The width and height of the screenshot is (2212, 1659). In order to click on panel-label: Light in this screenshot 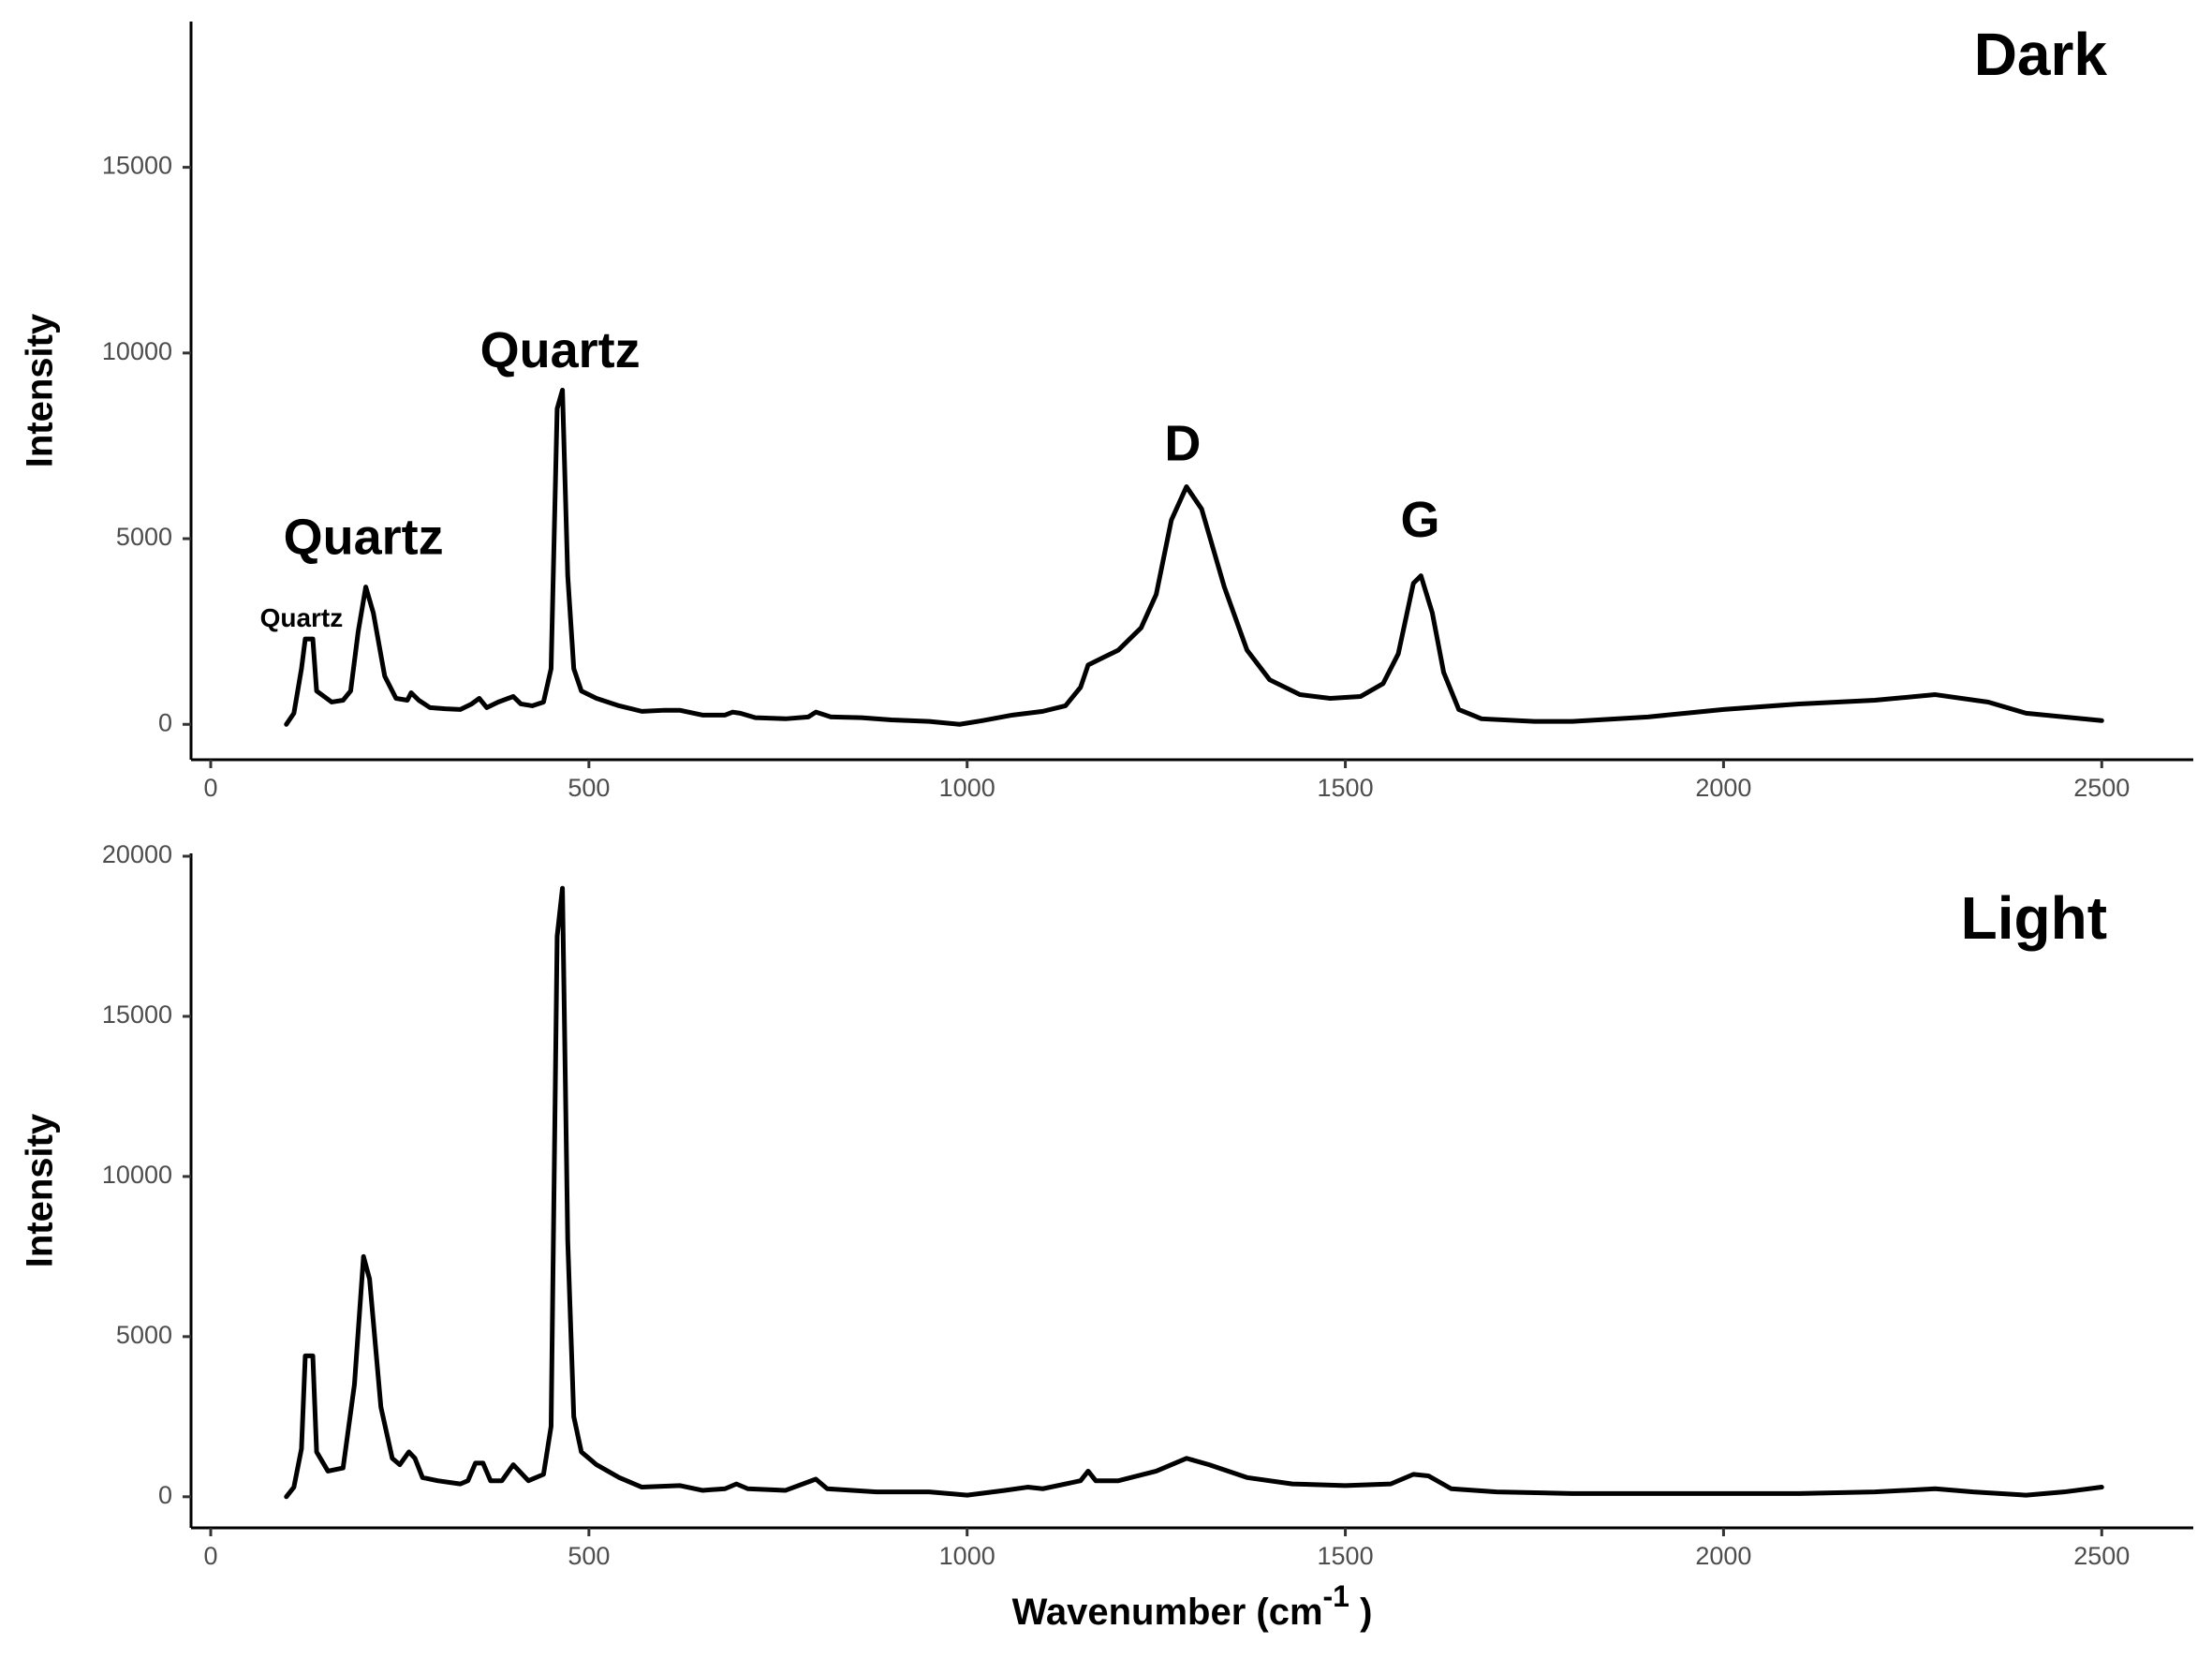, I will do `click(2034, 918)`.